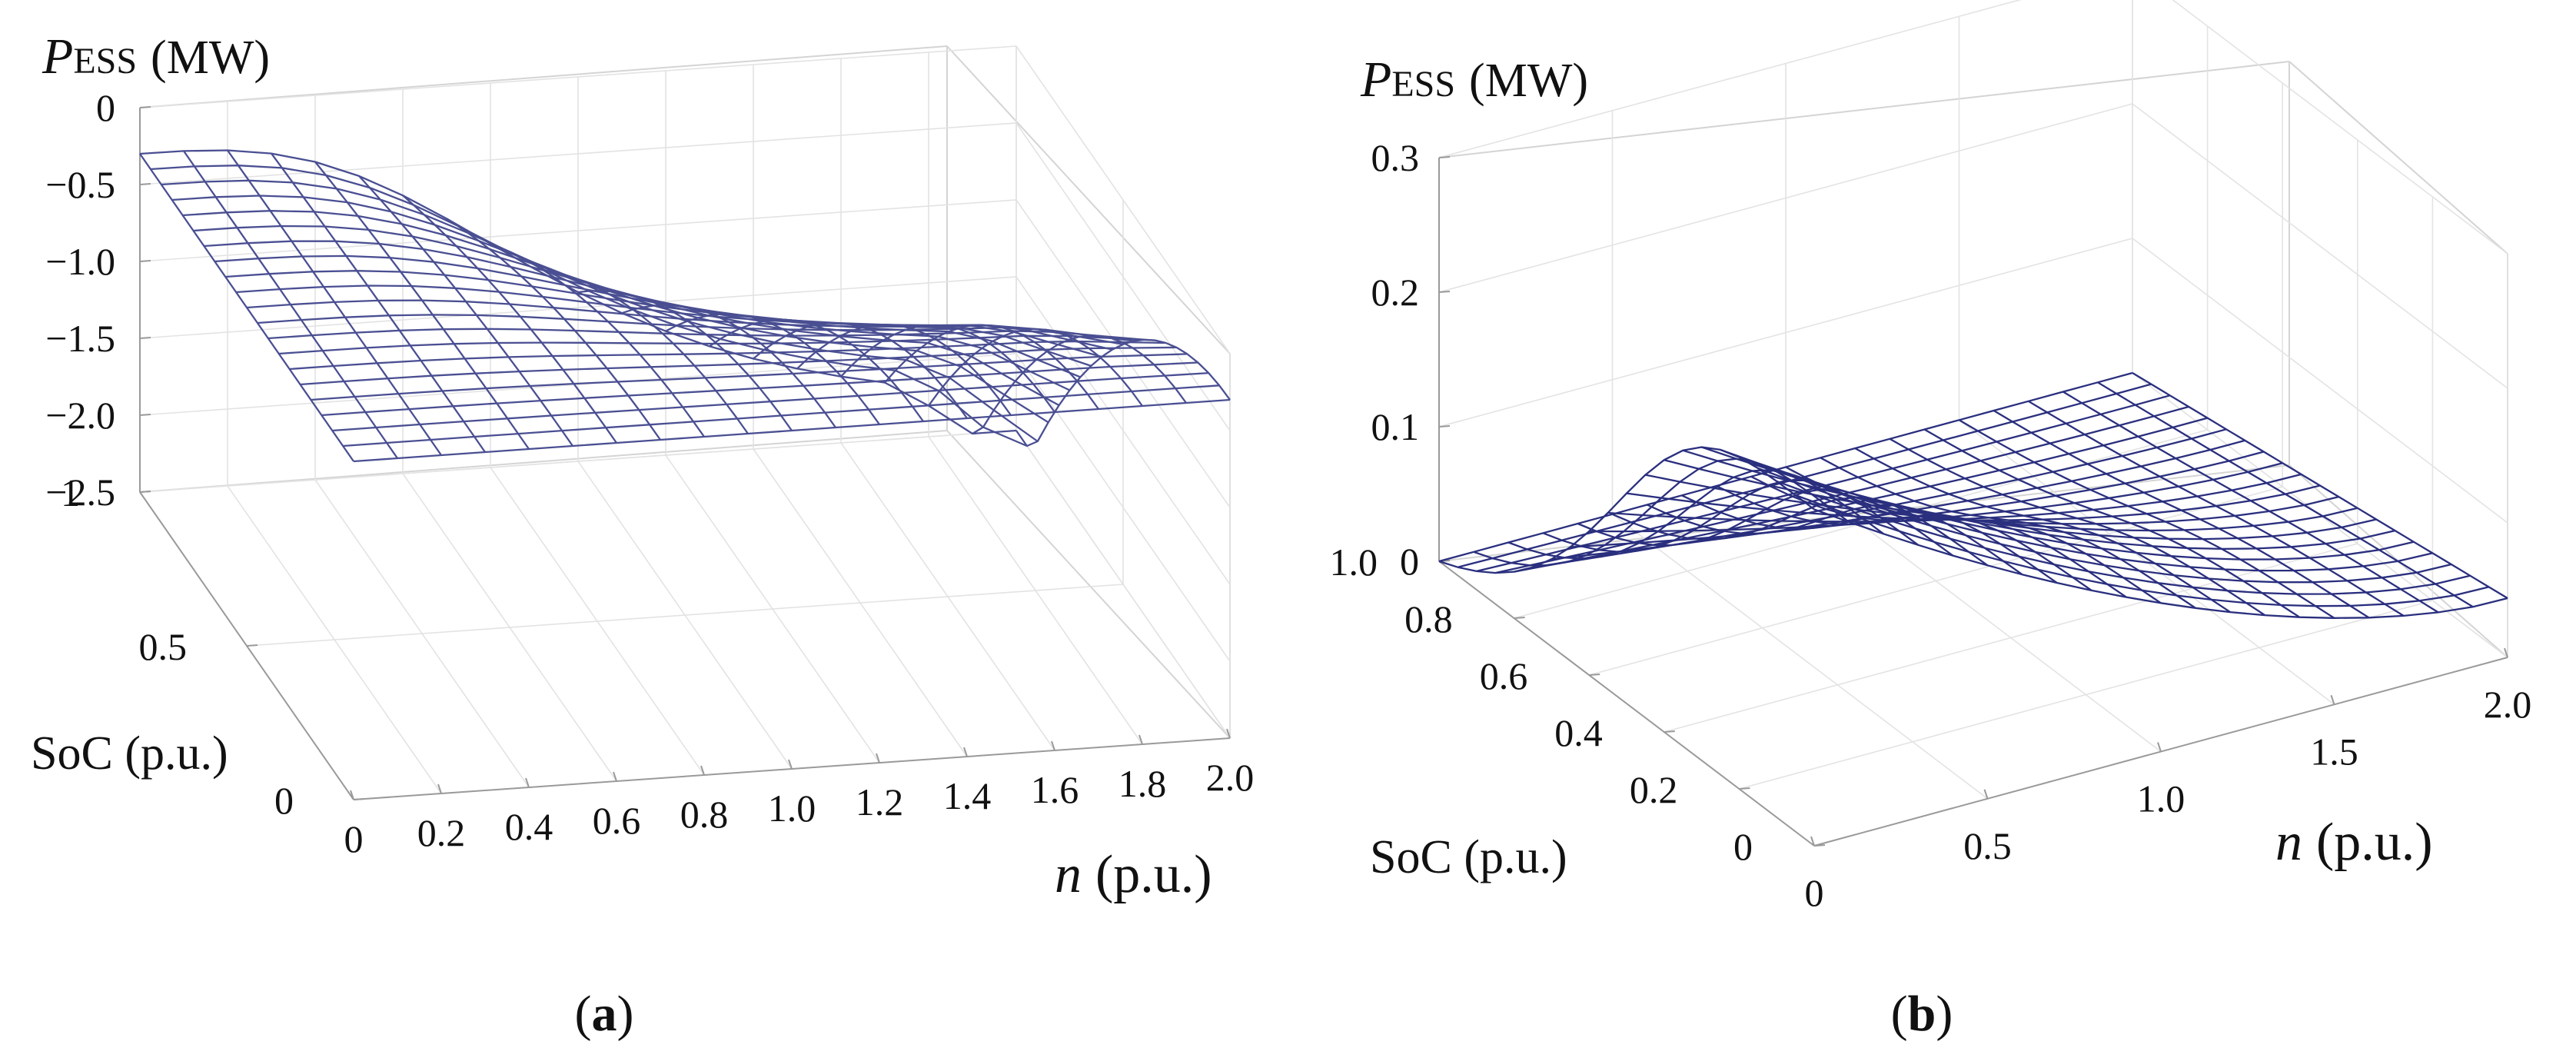 The width and height of the screenshot is (2576, 1048). Describe the element at coordinates (1133, 875) in the screenshot. I see `x-axis-title-a: n (p.u.)` at that location.